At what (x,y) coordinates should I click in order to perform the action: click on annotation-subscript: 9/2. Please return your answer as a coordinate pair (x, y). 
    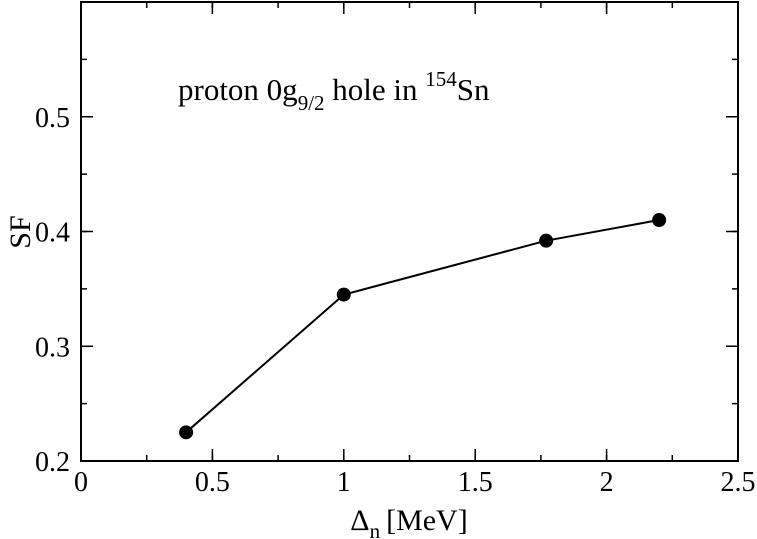
    Looking at the image, I should click on (311, 103).